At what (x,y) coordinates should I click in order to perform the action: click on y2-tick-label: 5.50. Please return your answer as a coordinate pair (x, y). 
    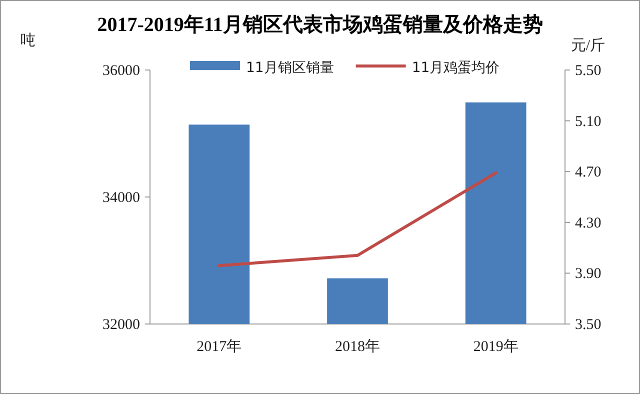
    Looking at the image, I should click on (588, 71).